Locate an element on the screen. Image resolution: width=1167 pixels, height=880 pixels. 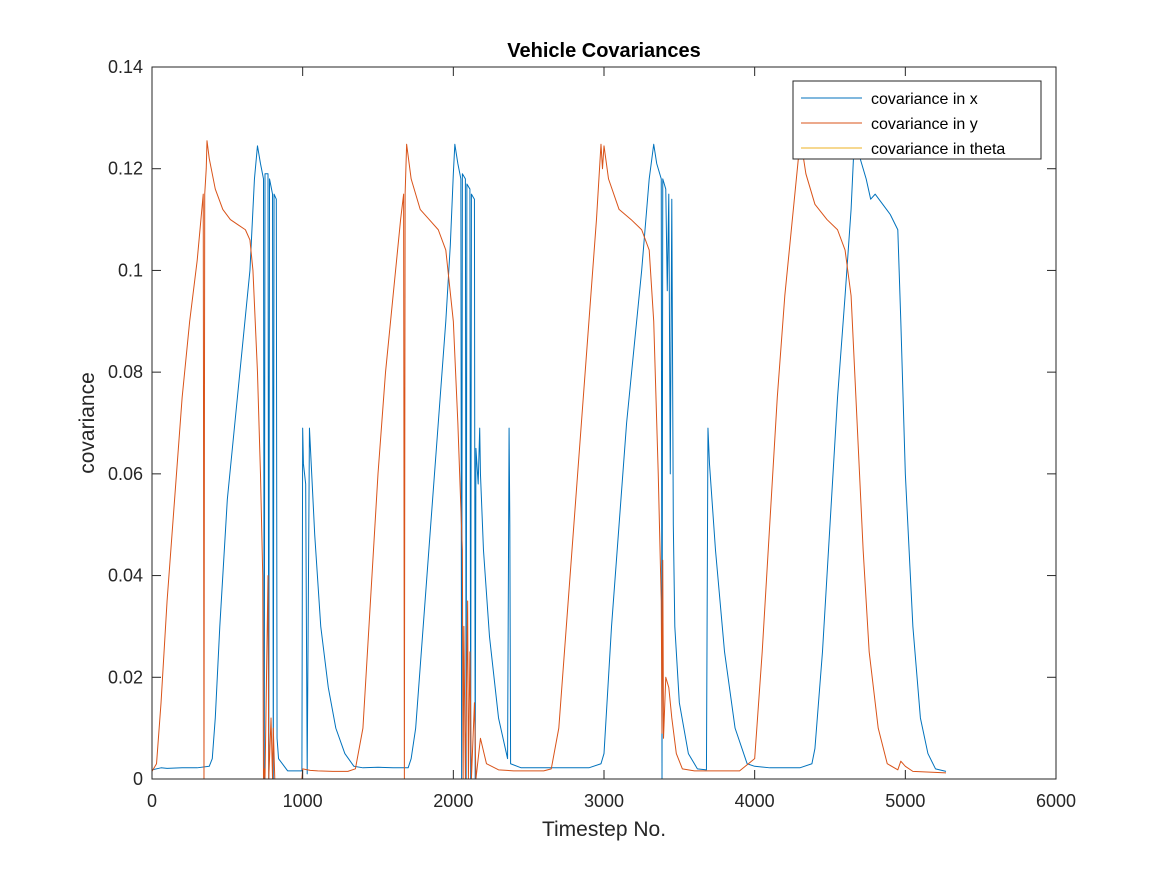
x-axis-label: Timestep No. is located at coordinates (604, 829).